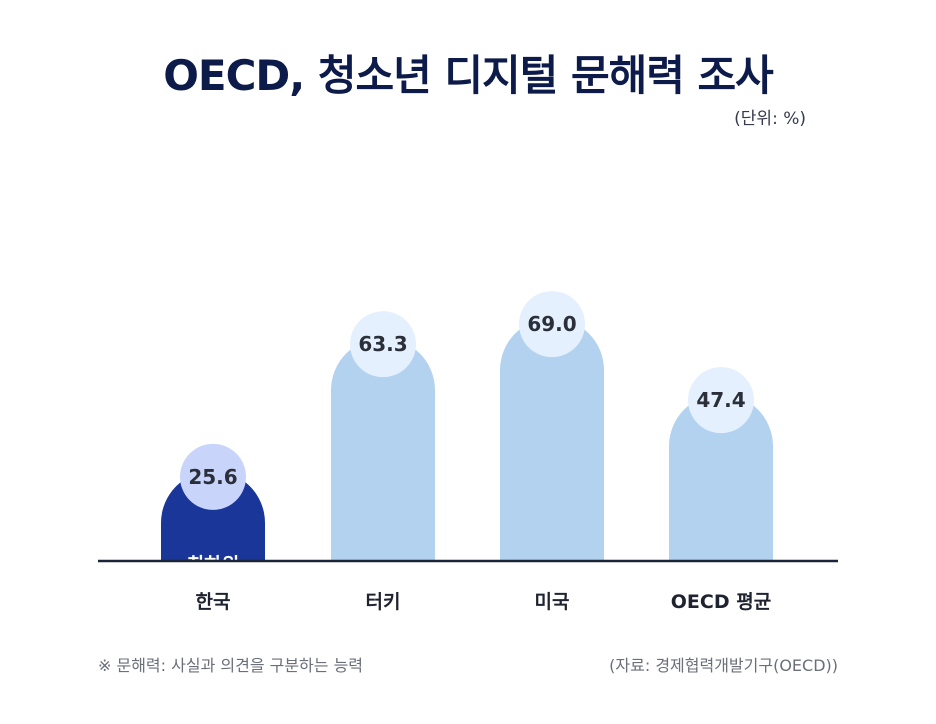  What do you see at coordinates (721, 602) in the screenshot?
I see `category-label-3: OECD 평균` at bounding box center [721, 602].